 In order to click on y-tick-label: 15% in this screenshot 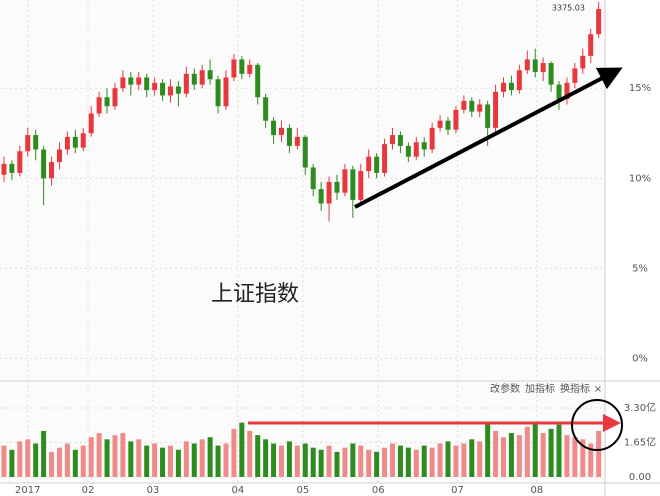, I will do `click(640, 88)`.